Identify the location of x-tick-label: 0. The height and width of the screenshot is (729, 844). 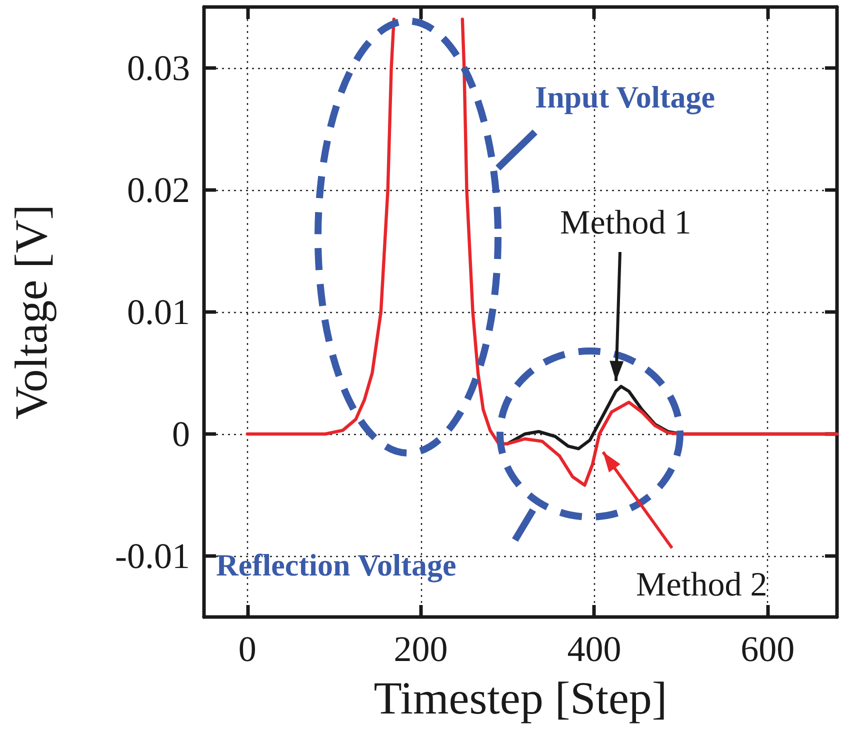
(247, 649).